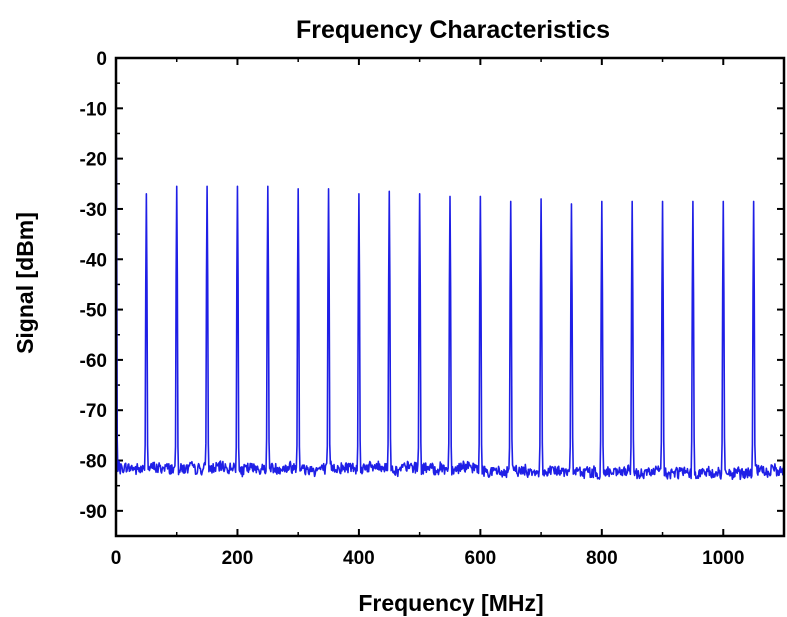  What do you see at coordinates (93, 512) in the screenshot?
I see `ytick-label-9: -90` at bounding box center [93, 512].